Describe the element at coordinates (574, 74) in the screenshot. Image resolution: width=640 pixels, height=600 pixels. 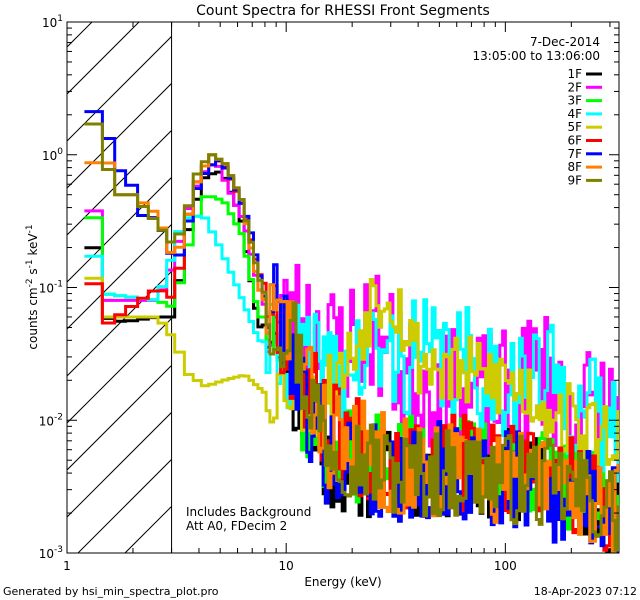
I see `legend-label-1F: 1F` at that location.